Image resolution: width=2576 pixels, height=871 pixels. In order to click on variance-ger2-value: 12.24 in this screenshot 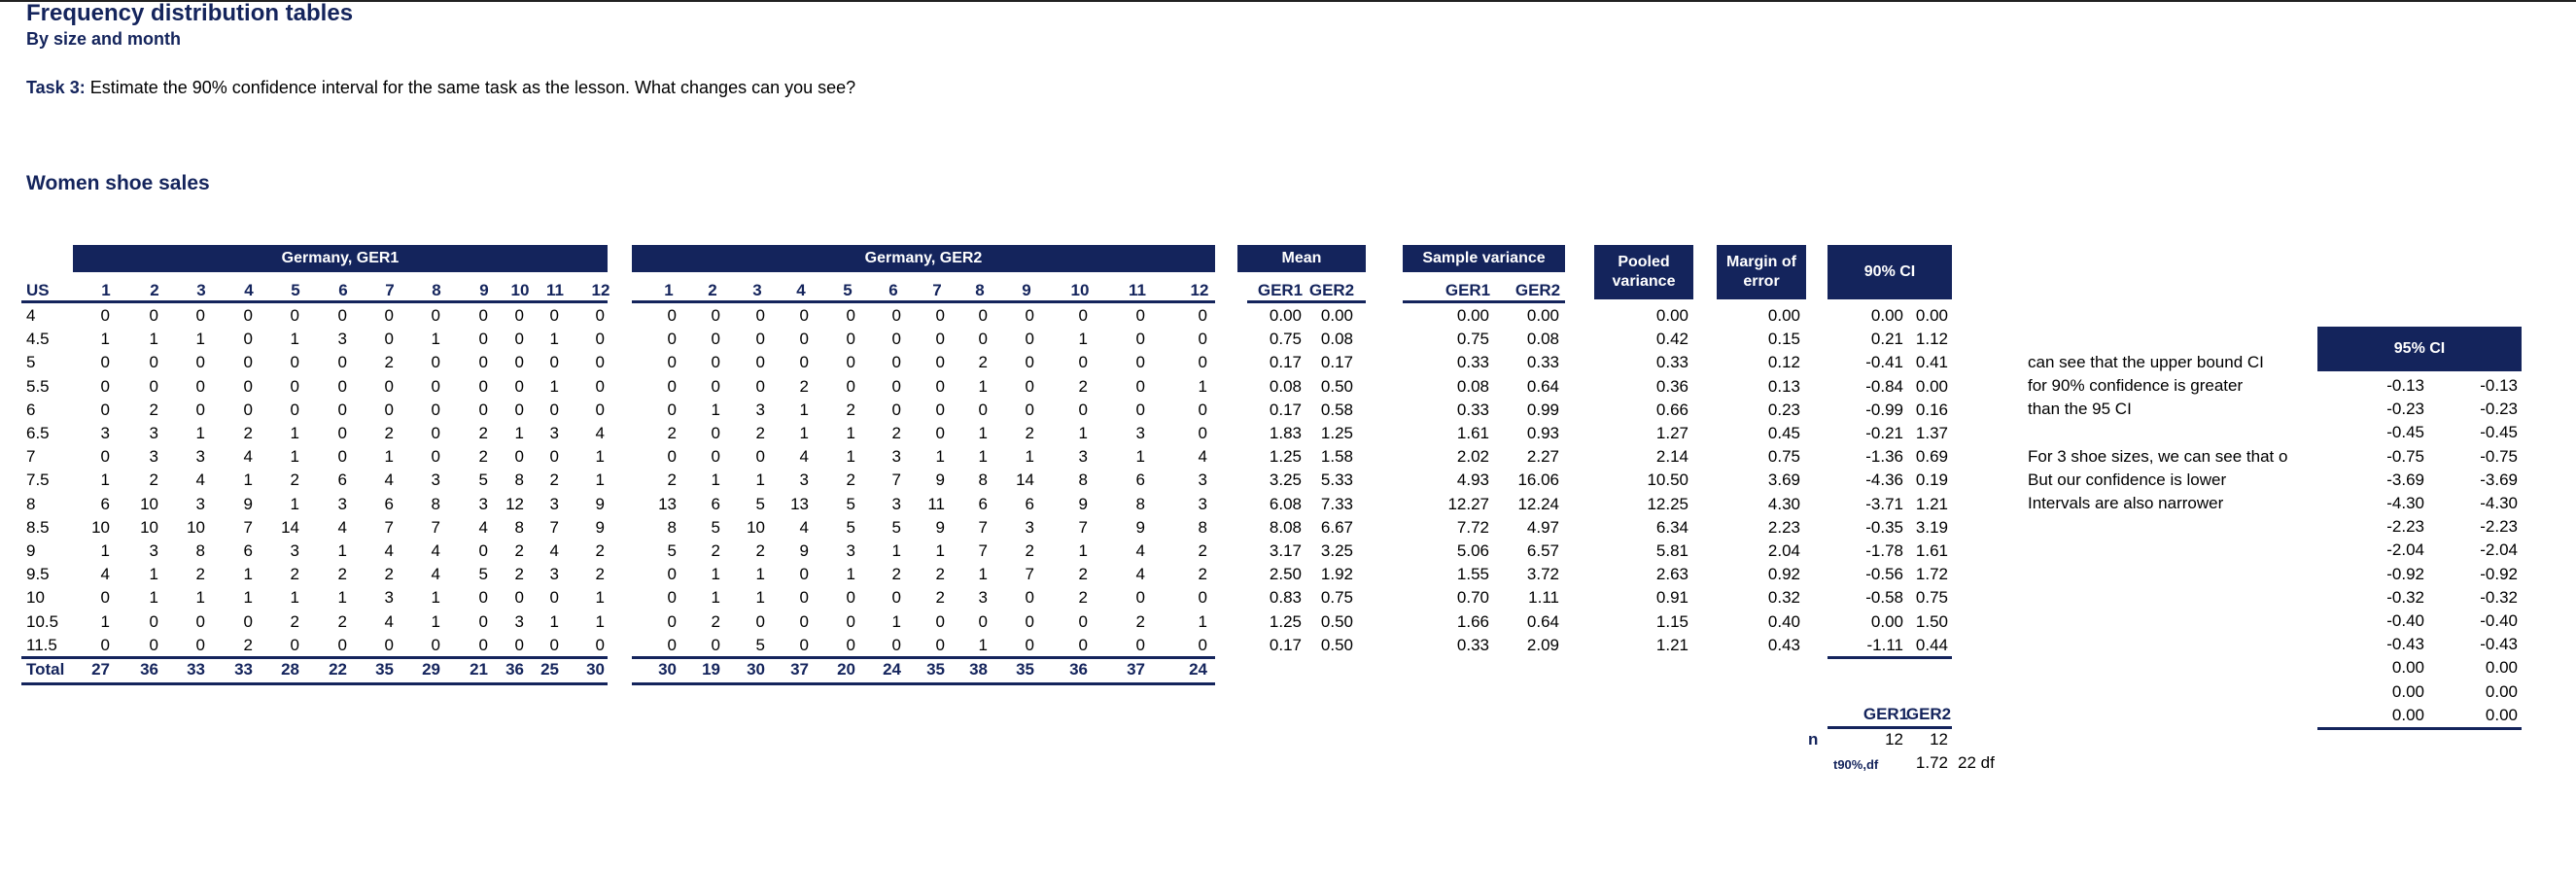, I will do `click(1538, 503)`.